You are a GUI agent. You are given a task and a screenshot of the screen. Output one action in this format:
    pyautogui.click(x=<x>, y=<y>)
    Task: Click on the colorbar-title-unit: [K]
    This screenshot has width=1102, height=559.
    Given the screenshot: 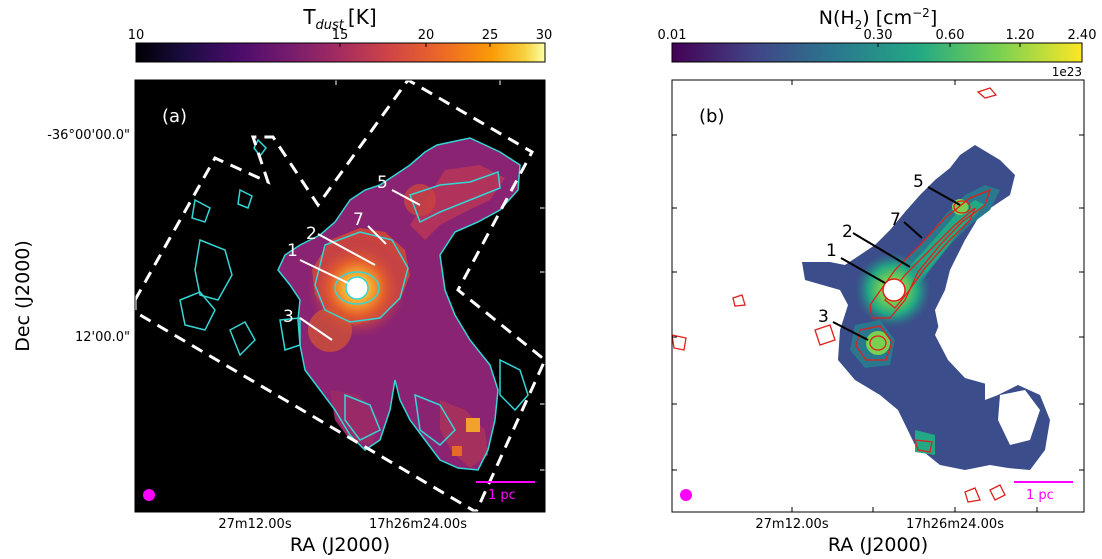 What is the action you would take?
    pyautogui.click(x=362, y=17)
    